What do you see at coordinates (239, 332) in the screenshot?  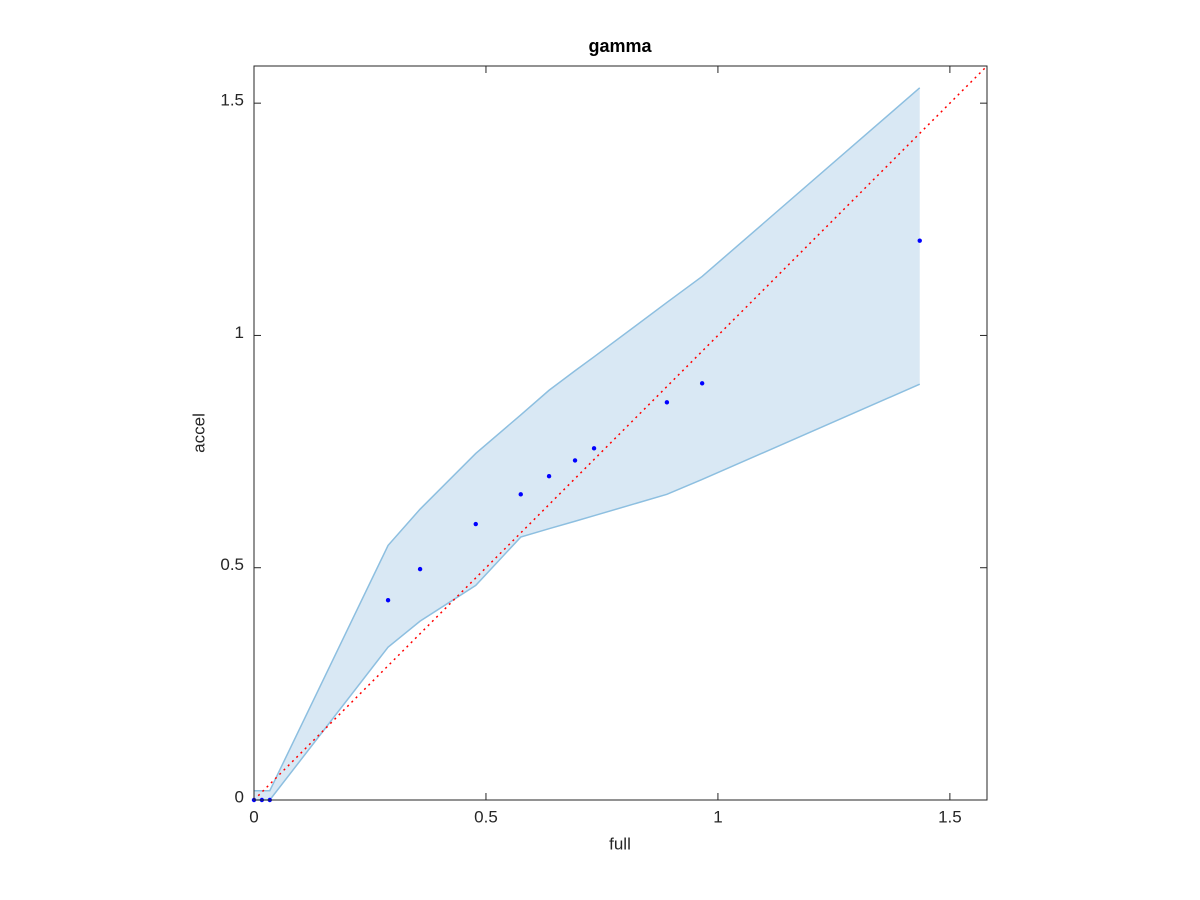 I see `y-tick-label: 1` at bounding box center [239, 332].